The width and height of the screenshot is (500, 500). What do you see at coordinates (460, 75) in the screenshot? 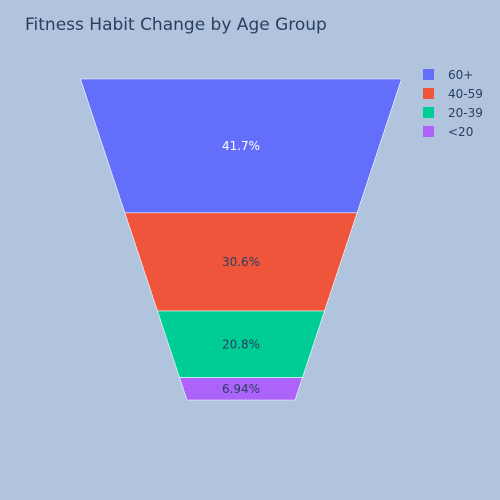
I see `legend-label-1: 60+` at bounding box center [460, 75].